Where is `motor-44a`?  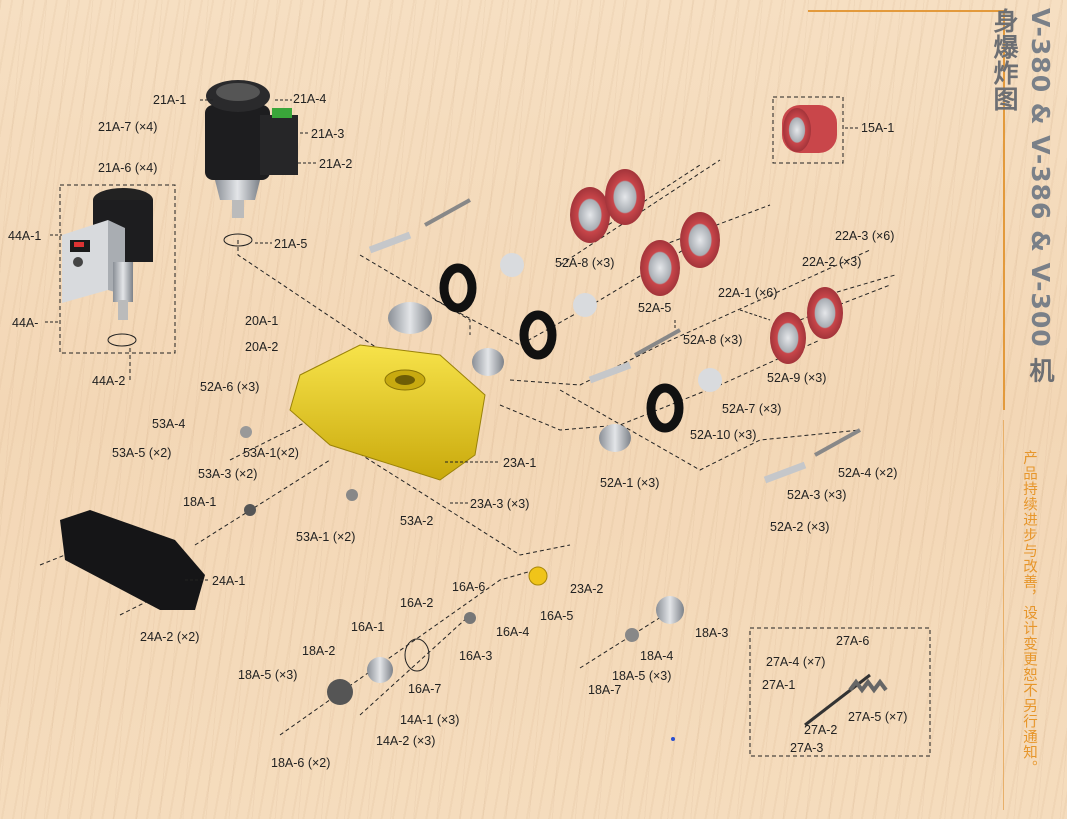
motor-44a is located at coordinates (107, 267).